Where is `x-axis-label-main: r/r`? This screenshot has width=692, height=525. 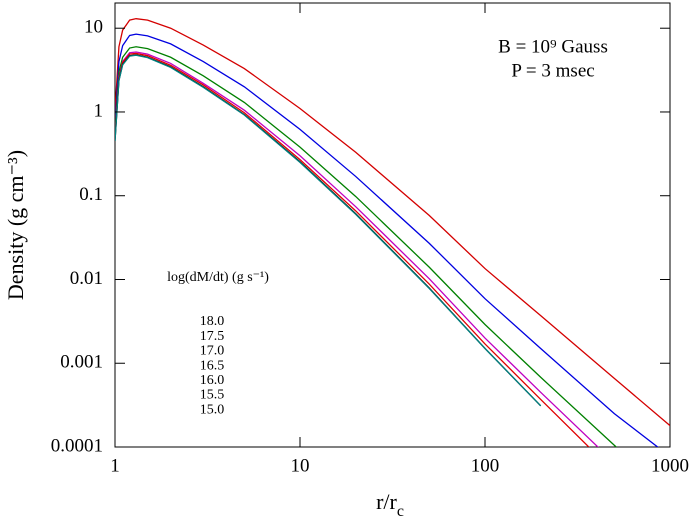 x-axis-label-main: r/r is located at coordinates (386, 501).